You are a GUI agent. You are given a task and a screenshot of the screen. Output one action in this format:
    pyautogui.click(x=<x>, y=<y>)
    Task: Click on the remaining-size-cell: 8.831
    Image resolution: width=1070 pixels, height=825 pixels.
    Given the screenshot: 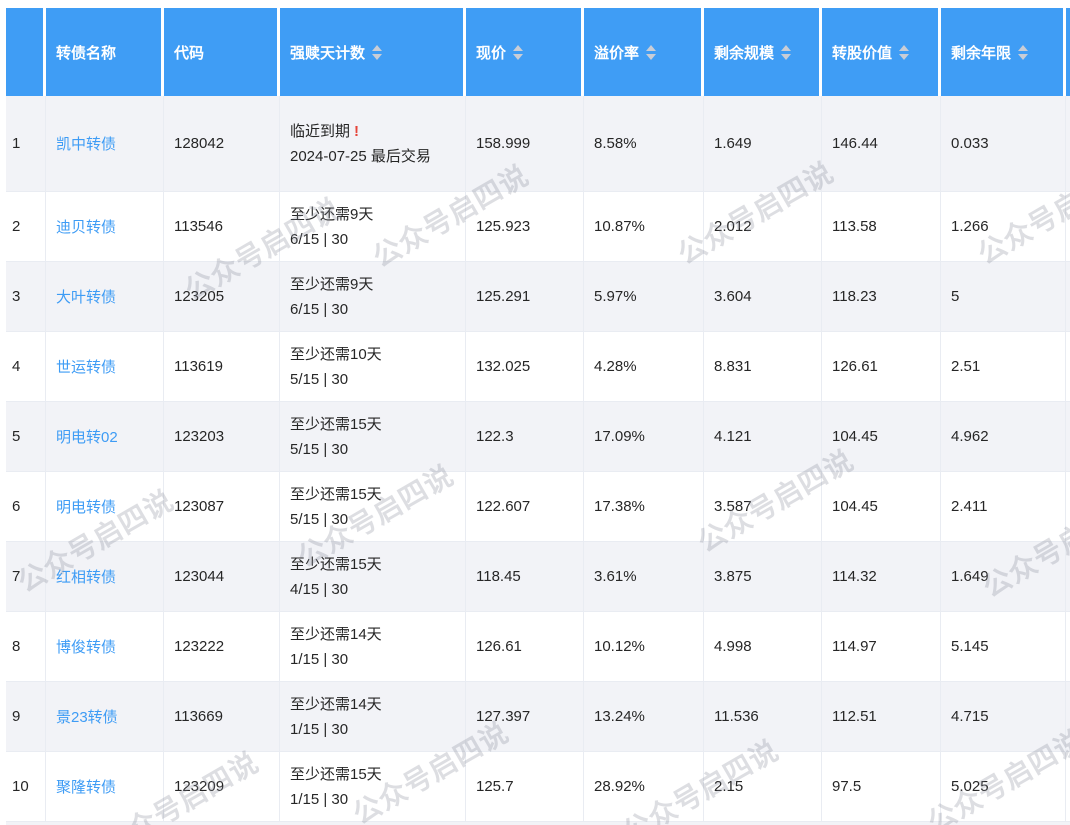 What is the action you would take?
    pyautogui.click(x=763, y=366)
    